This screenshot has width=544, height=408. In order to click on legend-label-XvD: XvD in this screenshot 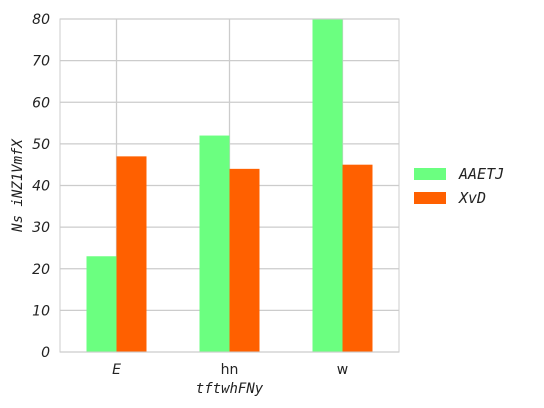, I will do `click(472, 198)`.